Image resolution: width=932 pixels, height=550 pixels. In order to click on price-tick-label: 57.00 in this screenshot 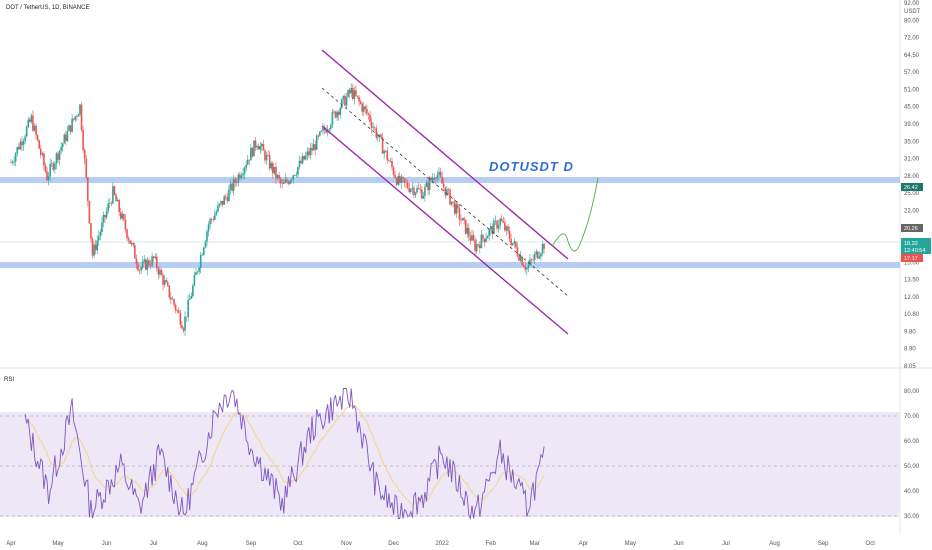, I will do `click(912, 73)`.